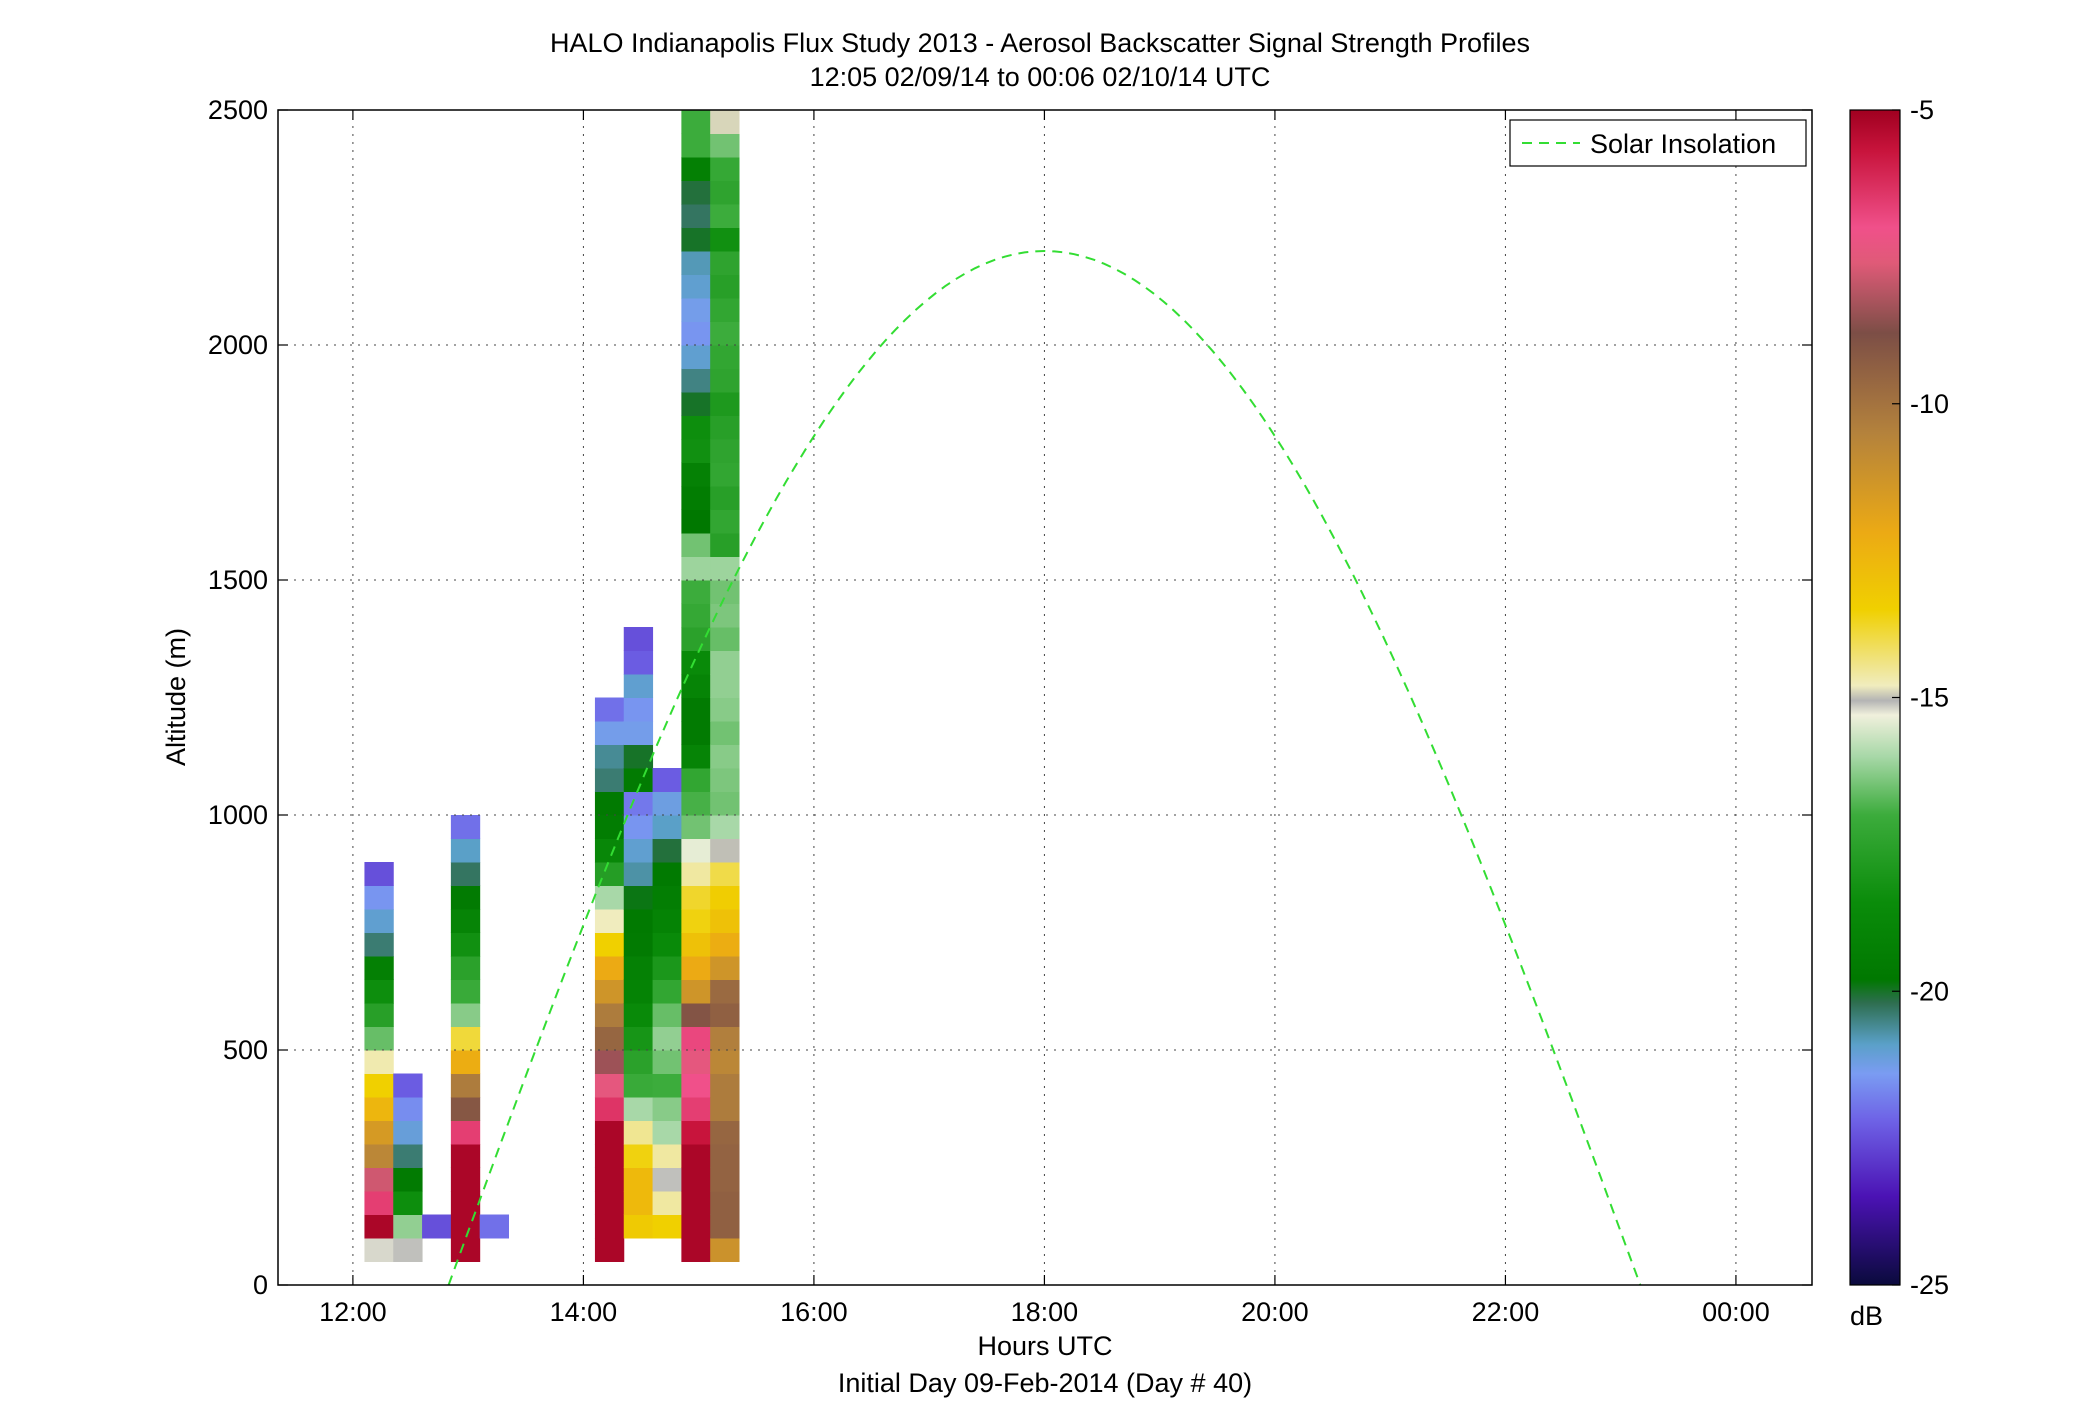 Image resolution: width=2098 pixels, height=1425 pixels. I want to click on colorbar-tick-label: -10, so click(1929, 404).